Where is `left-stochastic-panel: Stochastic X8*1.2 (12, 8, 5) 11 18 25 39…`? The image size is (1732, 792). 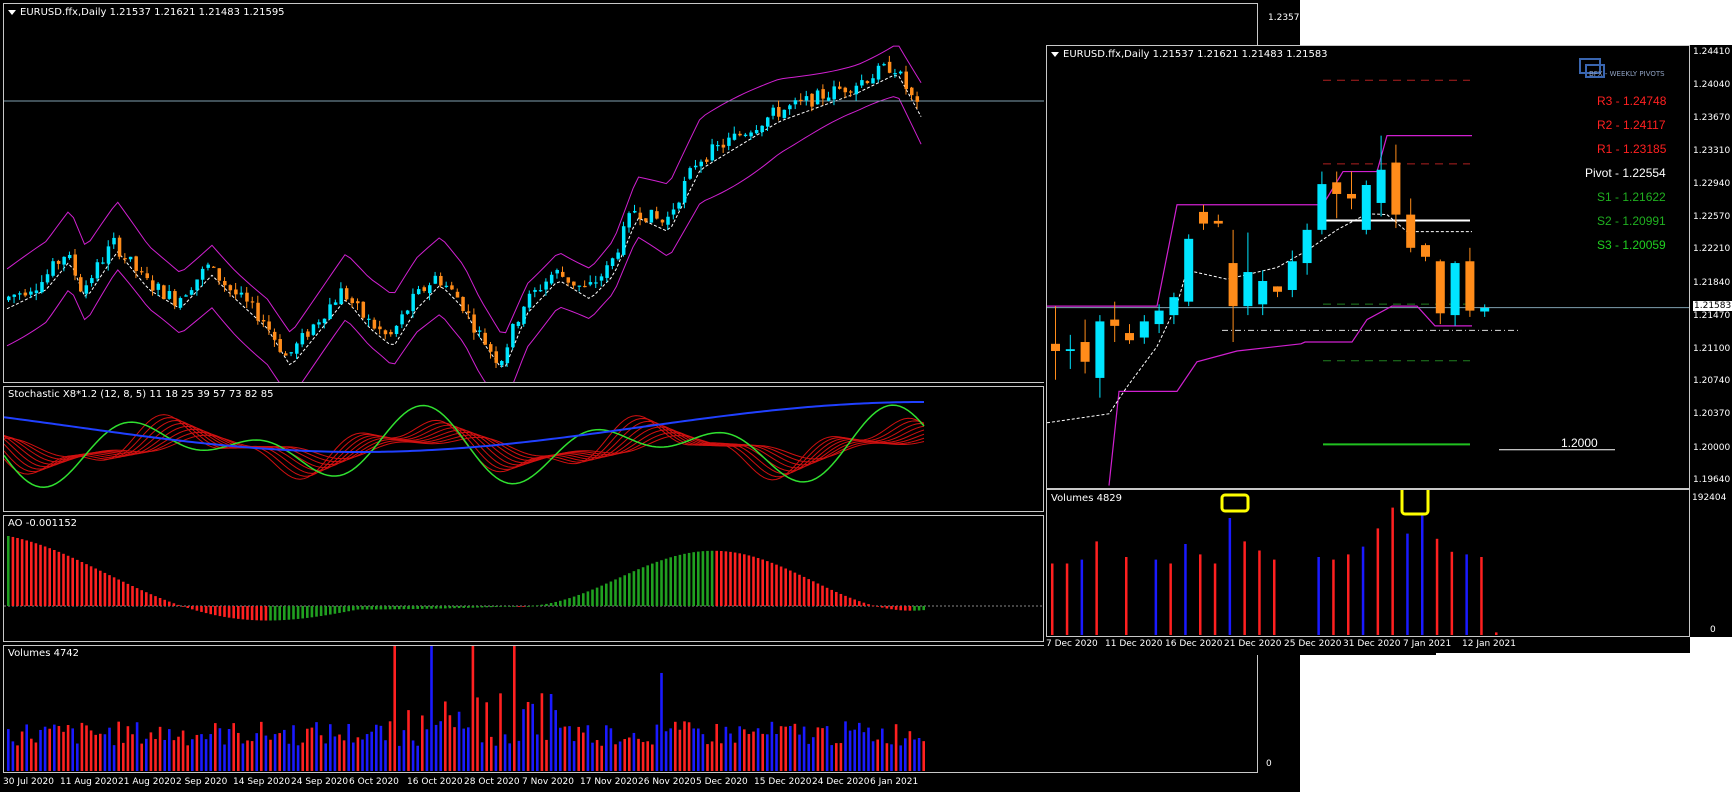
left-stochastic-panel: Stochastic X8*1.2 (12, 8, 5) 11 18 25 39… is located at coordinates (523, 449).